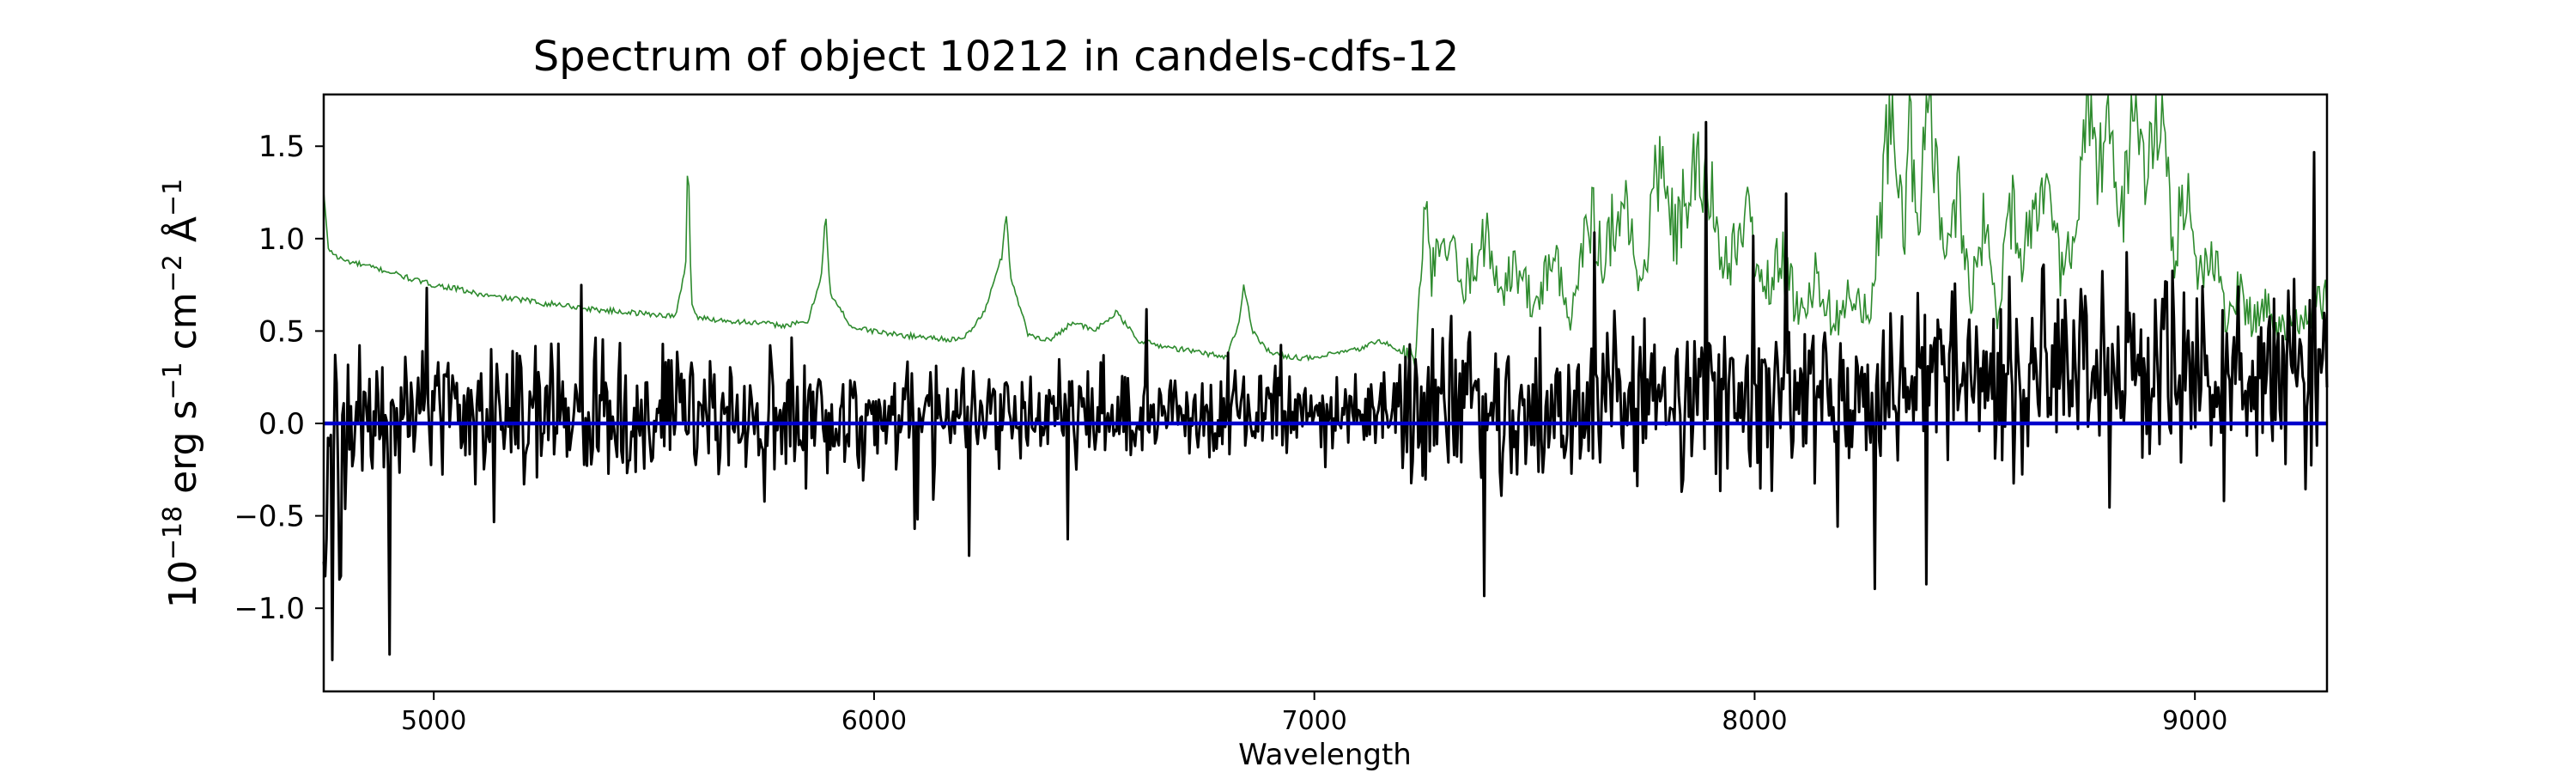 The height and width of the screenshot is (773, 2576). I want to click on y-tick-label: 1.5, so click(281, 147).